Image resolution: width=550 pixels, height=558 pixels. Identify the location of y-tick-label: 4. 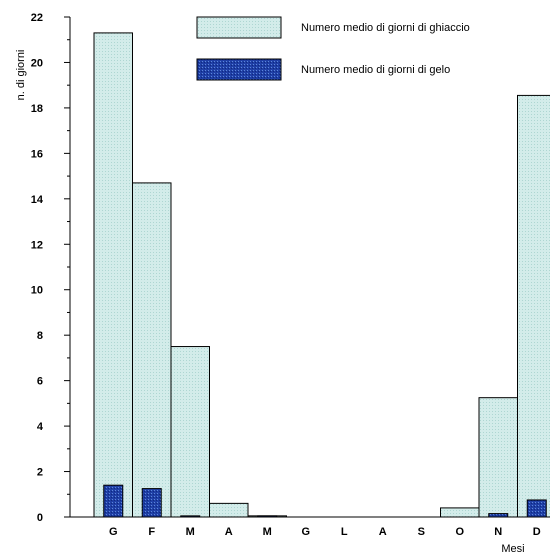
(40, 427).